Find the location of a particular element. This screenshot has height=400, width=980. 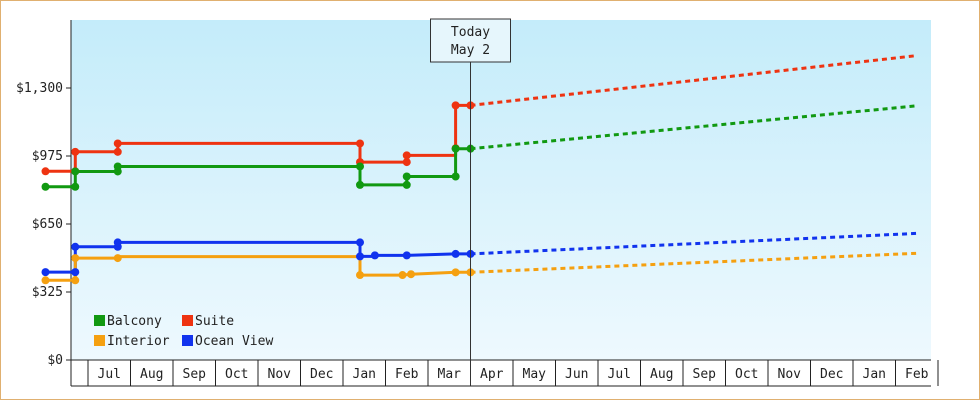

x-tick-label: Jun is located at coordinates (576, 374).